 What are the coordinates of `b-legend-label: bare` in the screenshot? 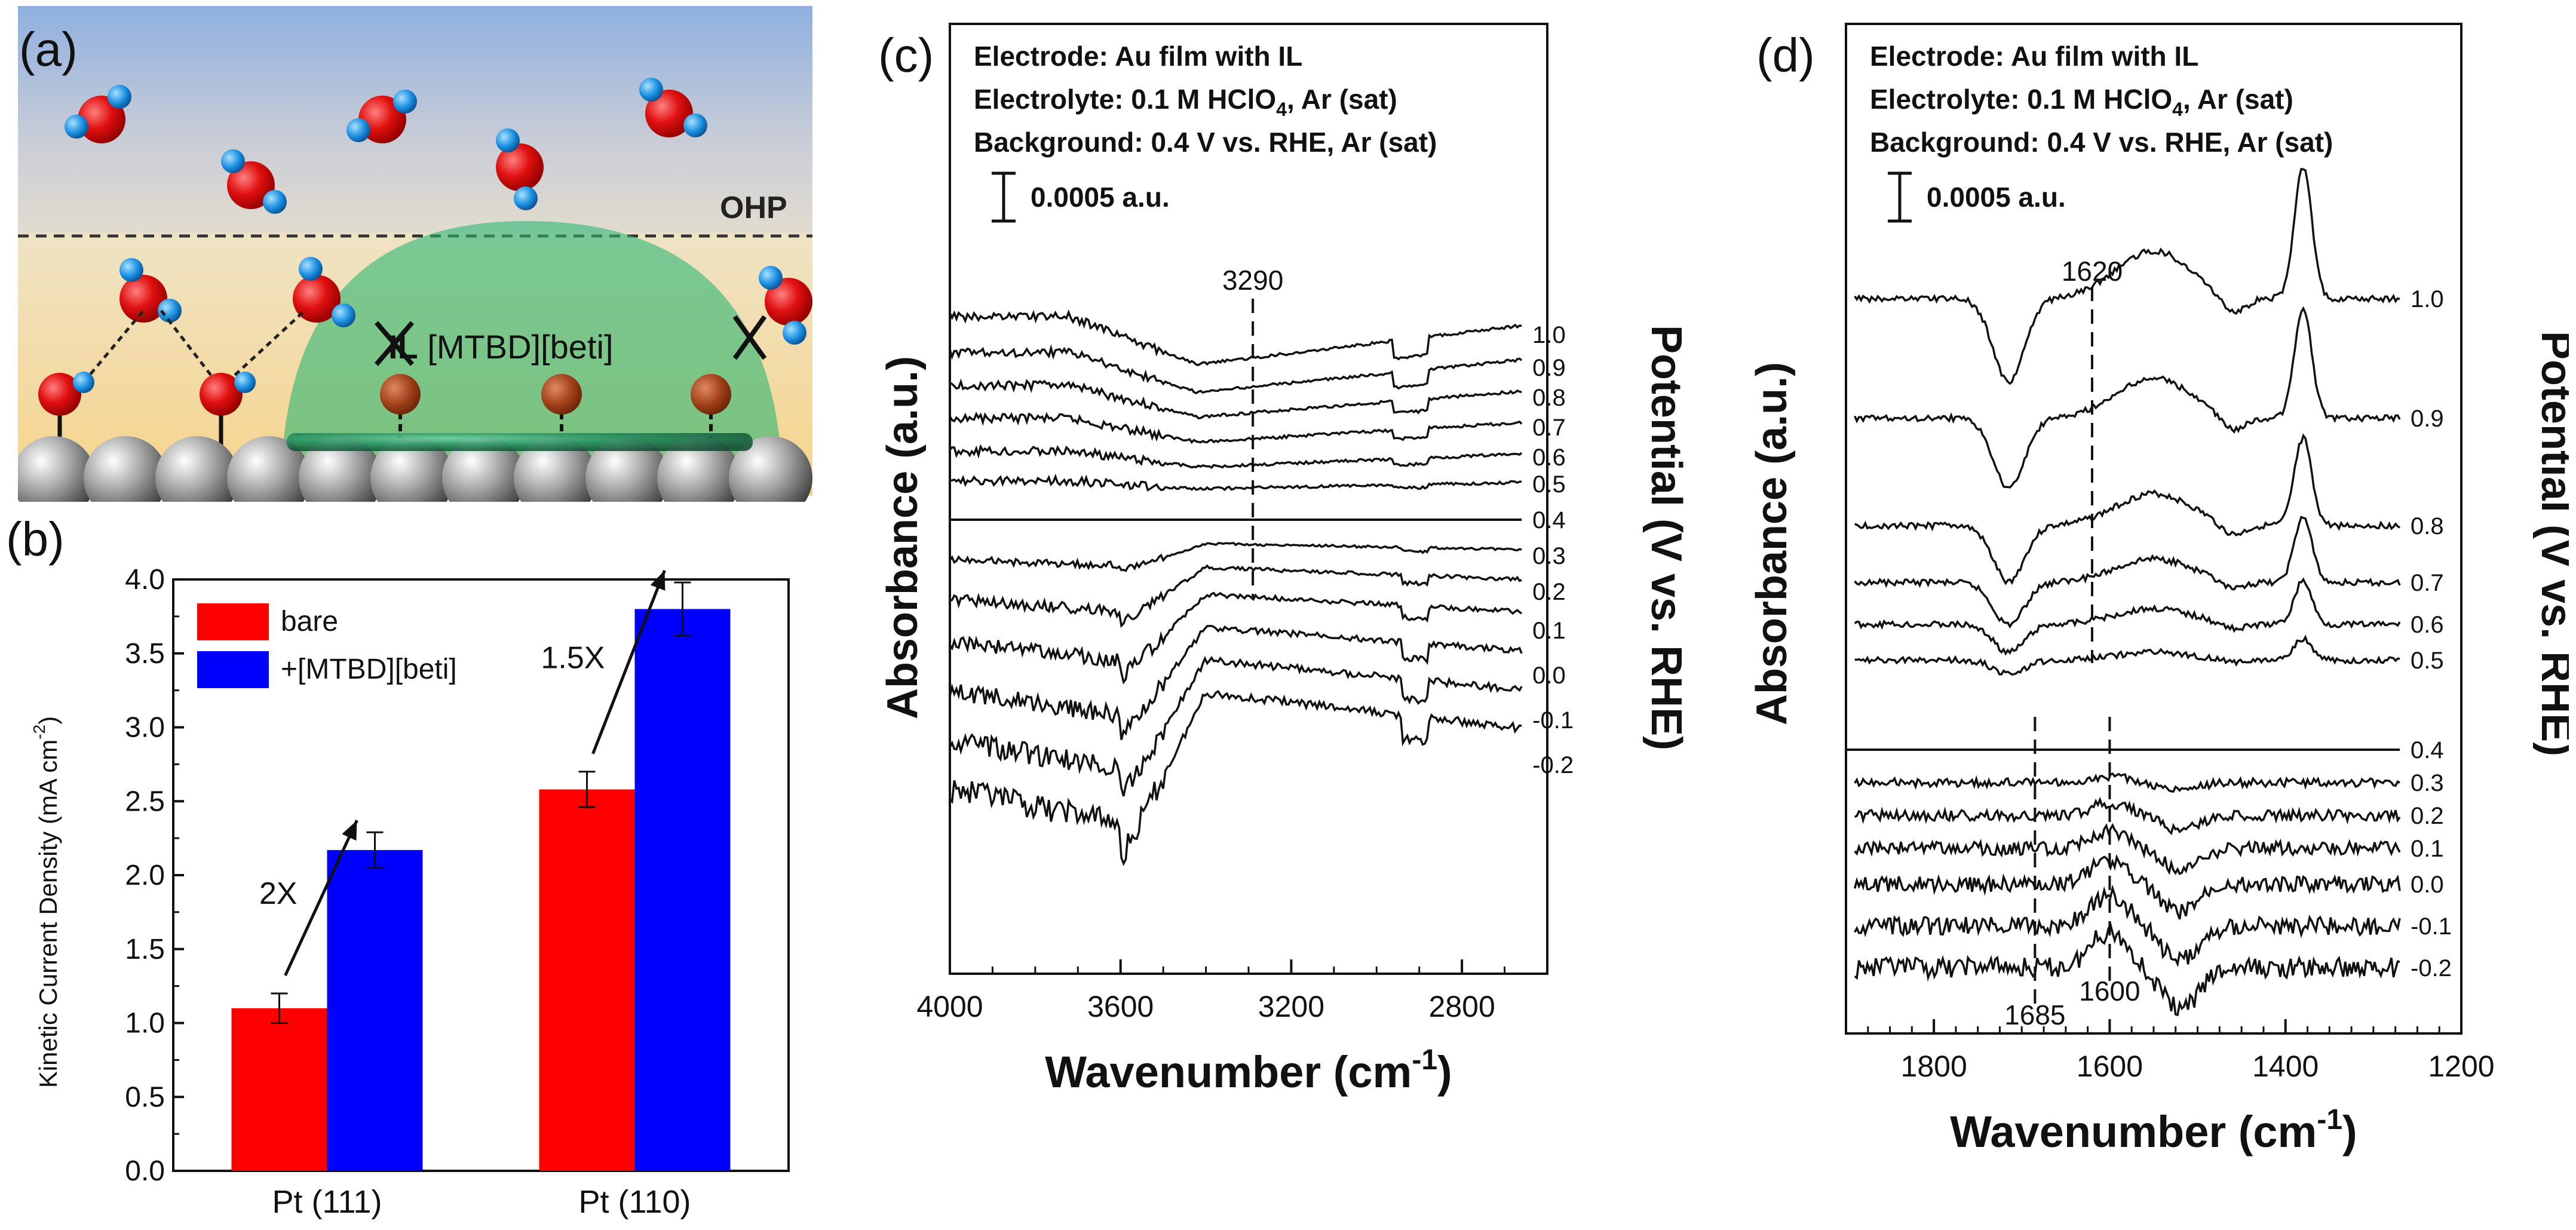 It's located at (309, 621).